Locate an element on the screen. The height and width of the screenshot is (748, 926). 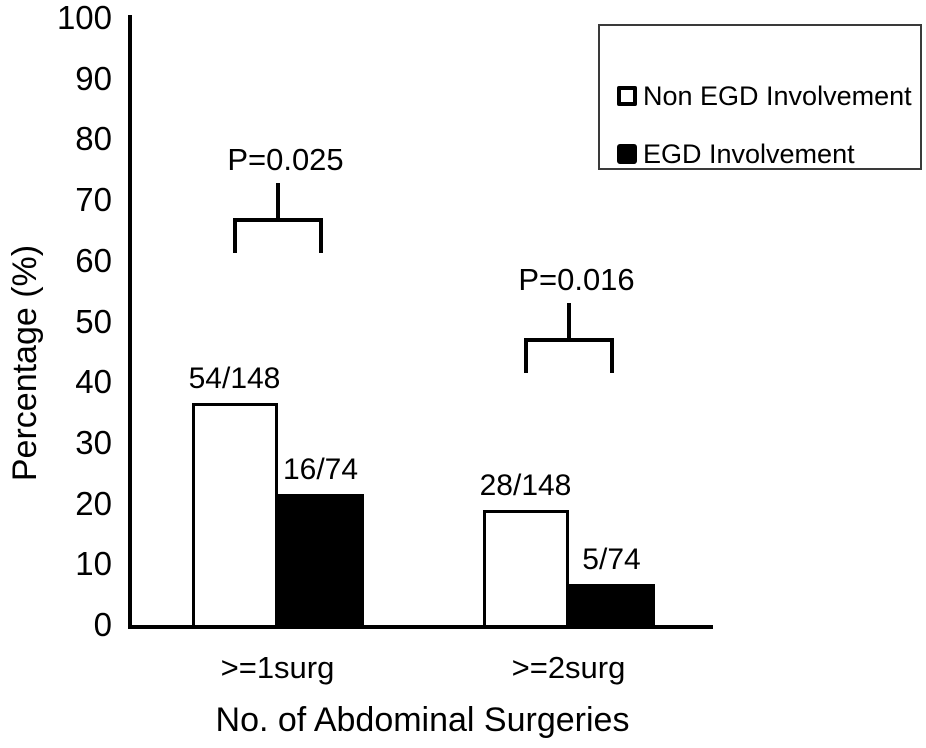
legend-label-egd: EGD Involvement is located at coordinates (749, 154).